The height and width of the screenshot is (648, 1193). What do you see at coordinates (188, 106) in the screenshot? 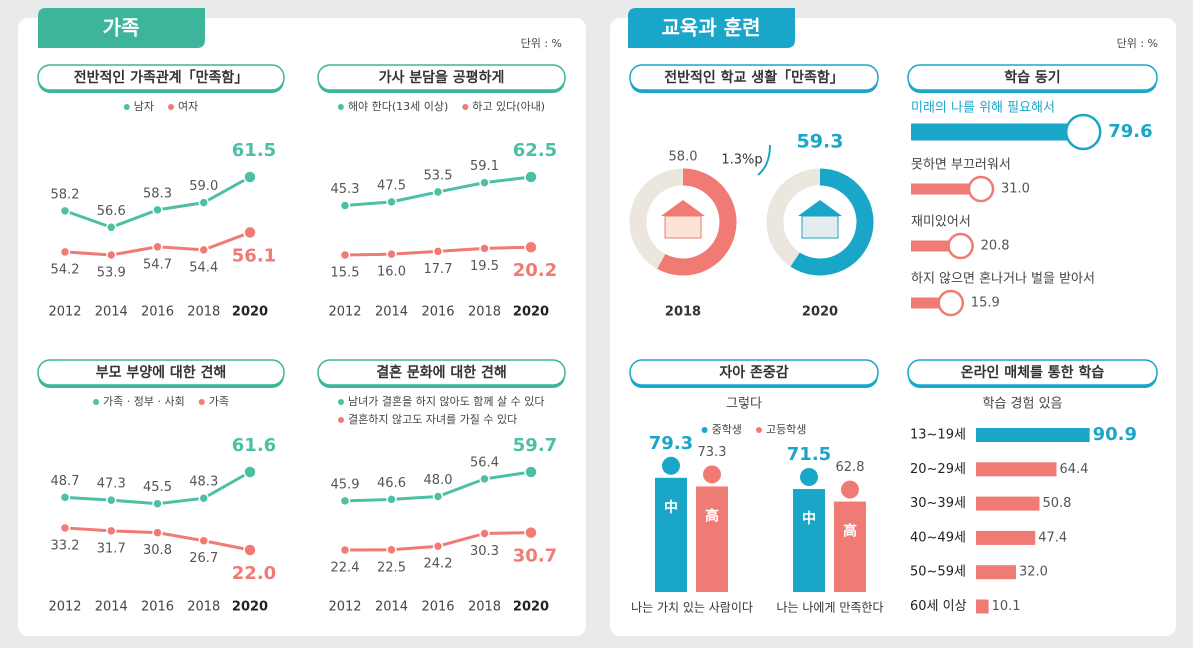
I see `legend-label: 여자` at bounding box center [188, 106].